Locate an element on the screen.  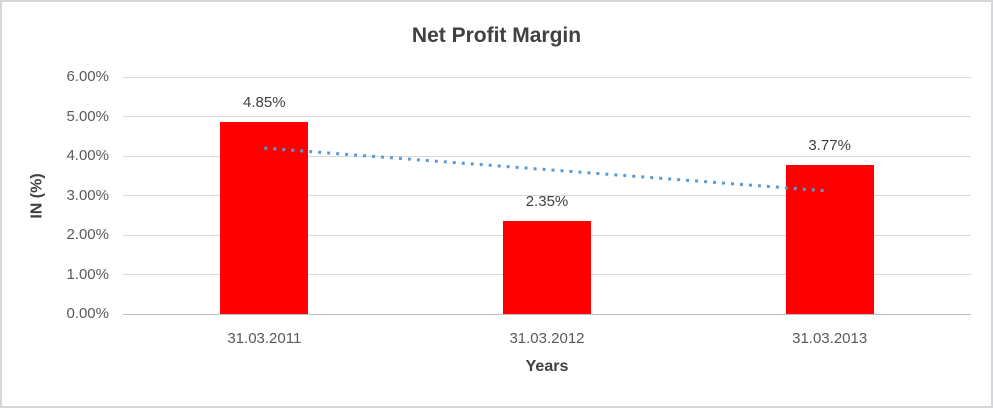
y-tick-label: 5.00% is located at coordinates (87, 116).